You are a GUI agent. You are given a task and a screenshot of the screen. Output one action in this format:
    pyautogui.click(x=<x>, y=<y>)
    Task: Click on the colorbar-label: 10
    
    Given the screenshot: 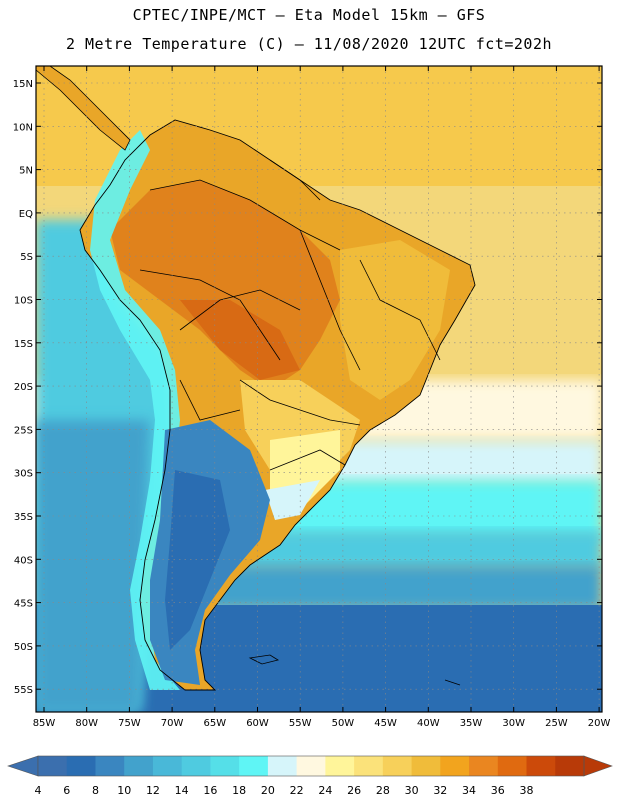 What is the action you would take?
    pyautogui.click(x=124, y=790)
    